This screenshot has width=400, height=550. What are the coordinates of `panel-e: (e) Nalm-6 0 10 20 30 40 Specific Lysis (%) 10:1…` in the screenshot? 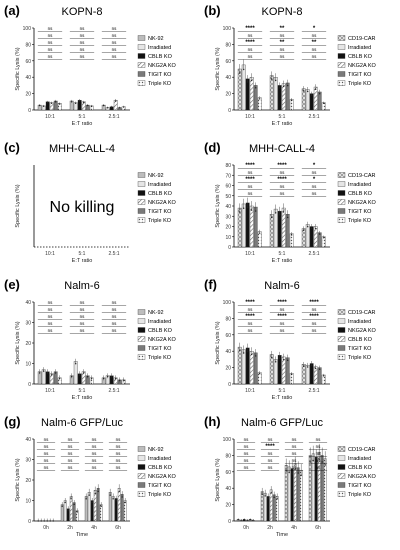 It's located at (90, 339).